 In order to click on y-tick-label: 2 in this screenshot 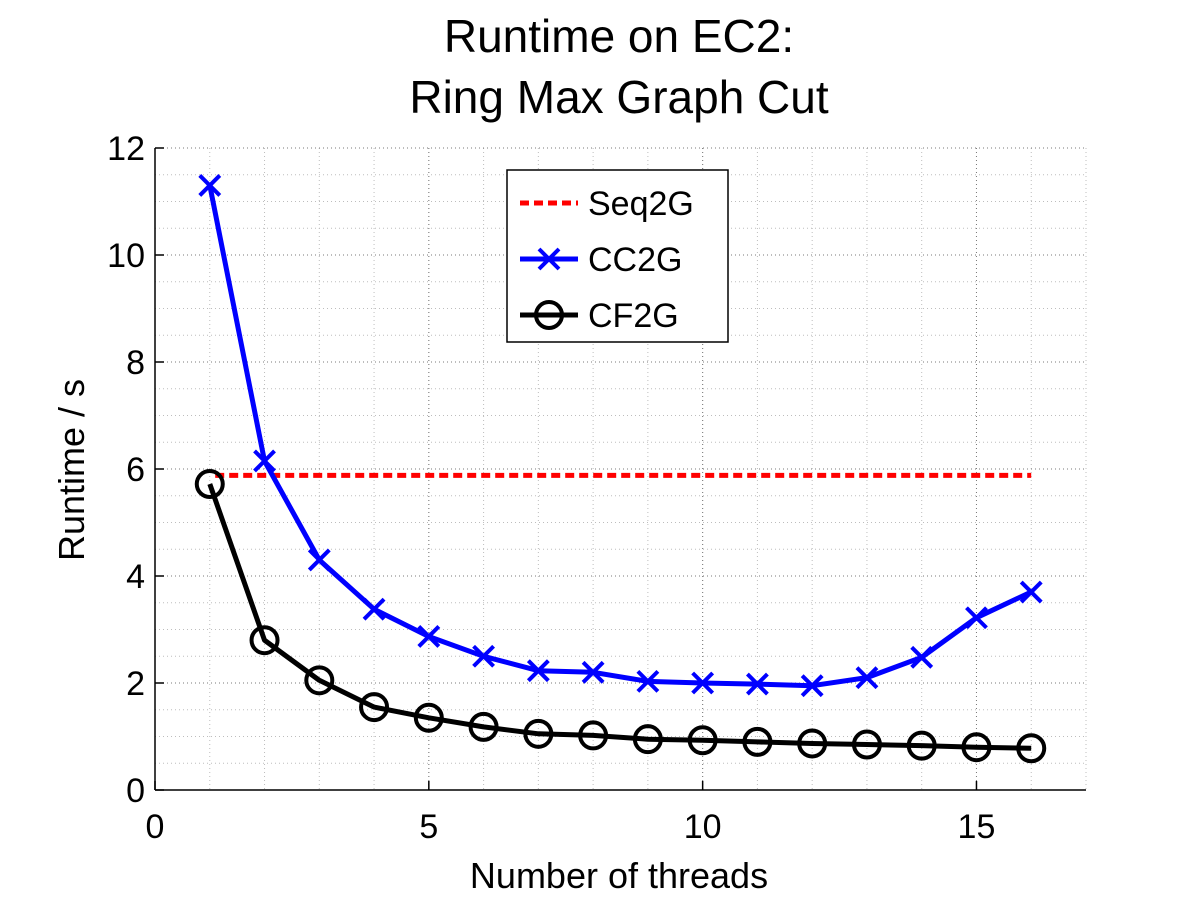, I will do `click(135, 684)`.